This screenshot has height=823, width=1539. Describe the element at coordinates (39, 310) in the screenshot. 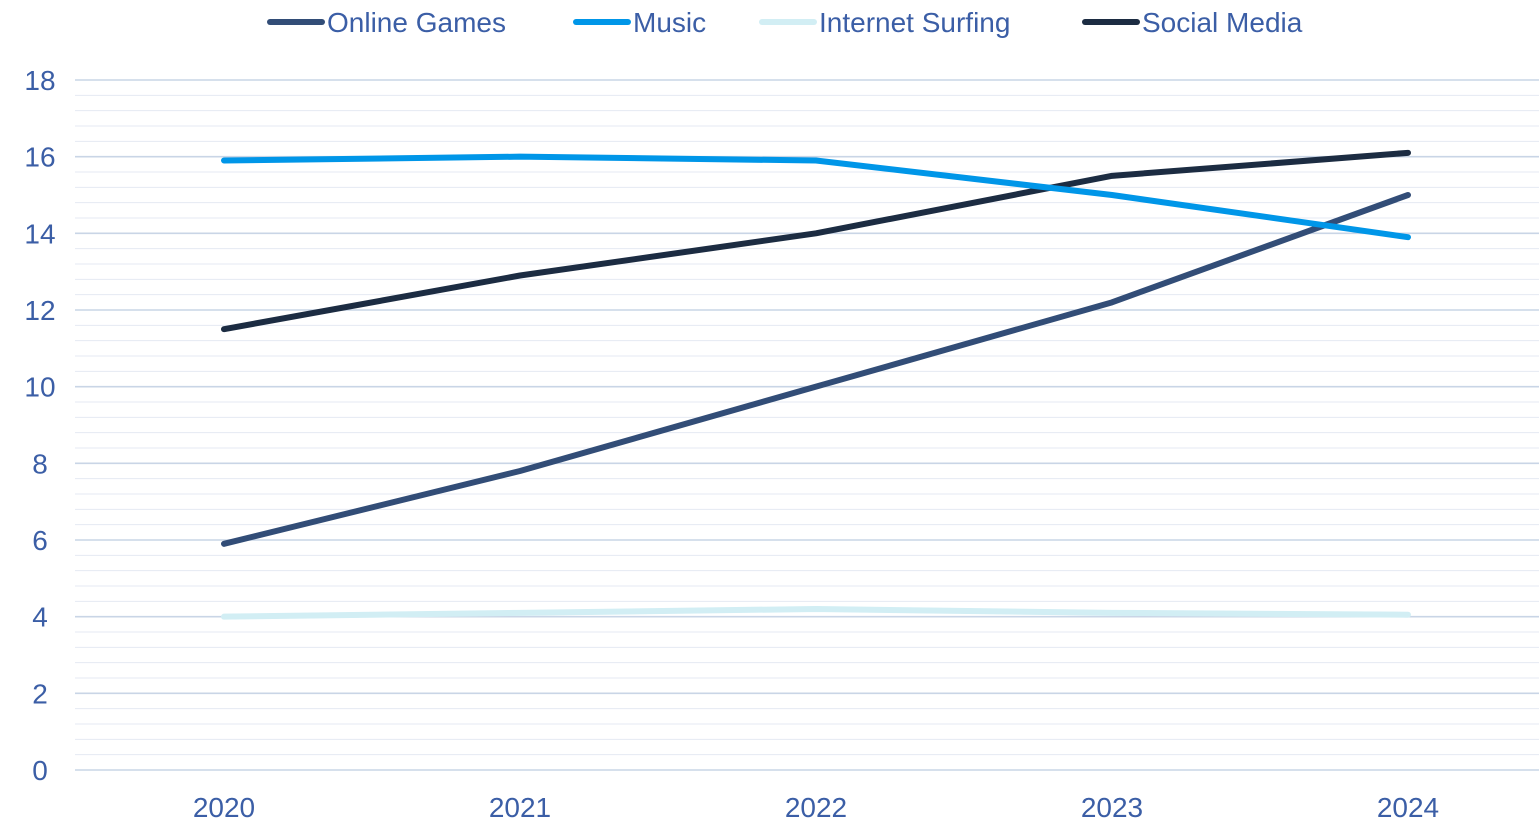

I see `y-tick-label: 12` at that location.